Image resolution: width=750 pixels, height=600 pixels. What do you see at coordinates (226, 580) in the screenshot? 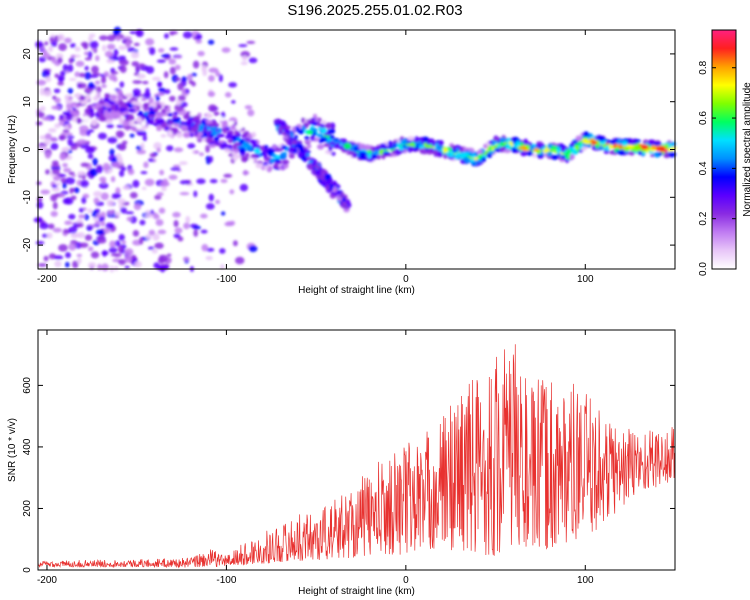
I see `x-tick-label: -100` at bounding box center [226, 580].